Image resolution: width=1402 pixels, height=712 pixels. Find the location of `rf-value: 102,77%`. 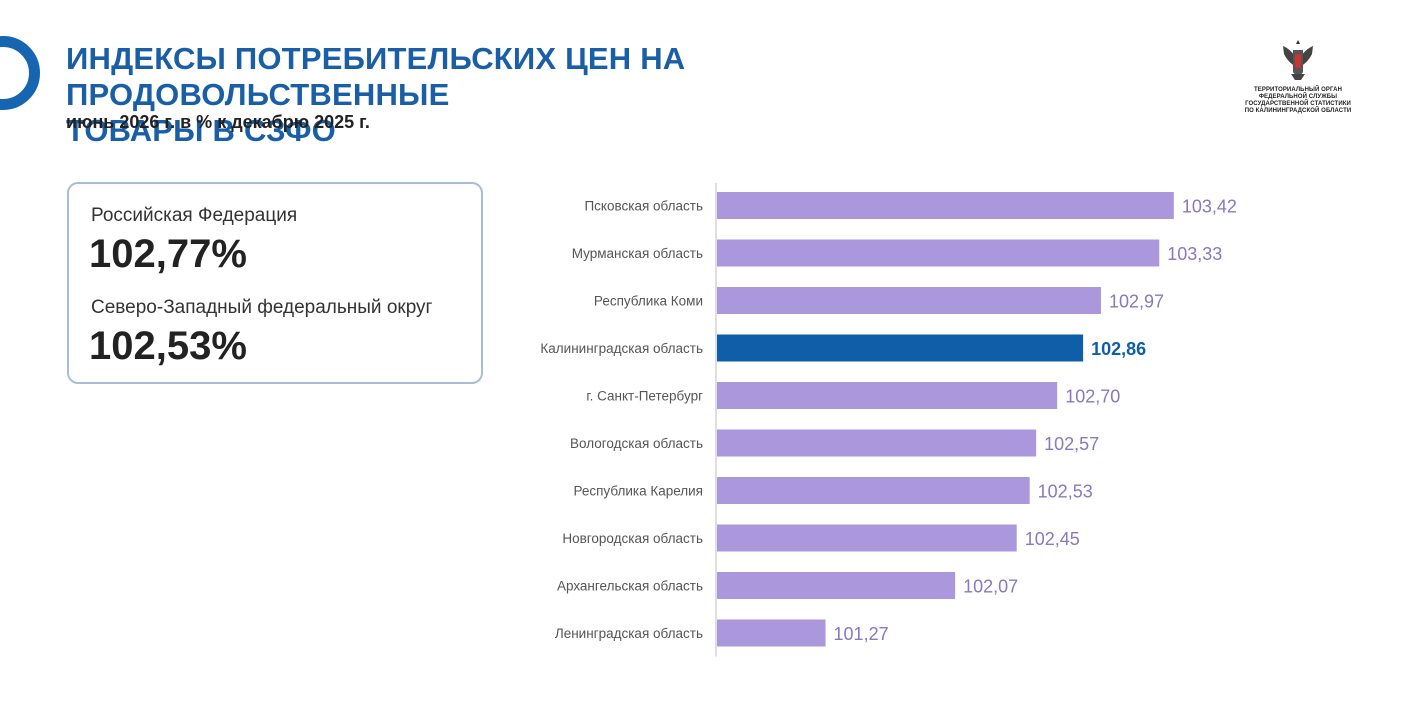

rf-value: 102,77% is located at coordinates (168, 254).